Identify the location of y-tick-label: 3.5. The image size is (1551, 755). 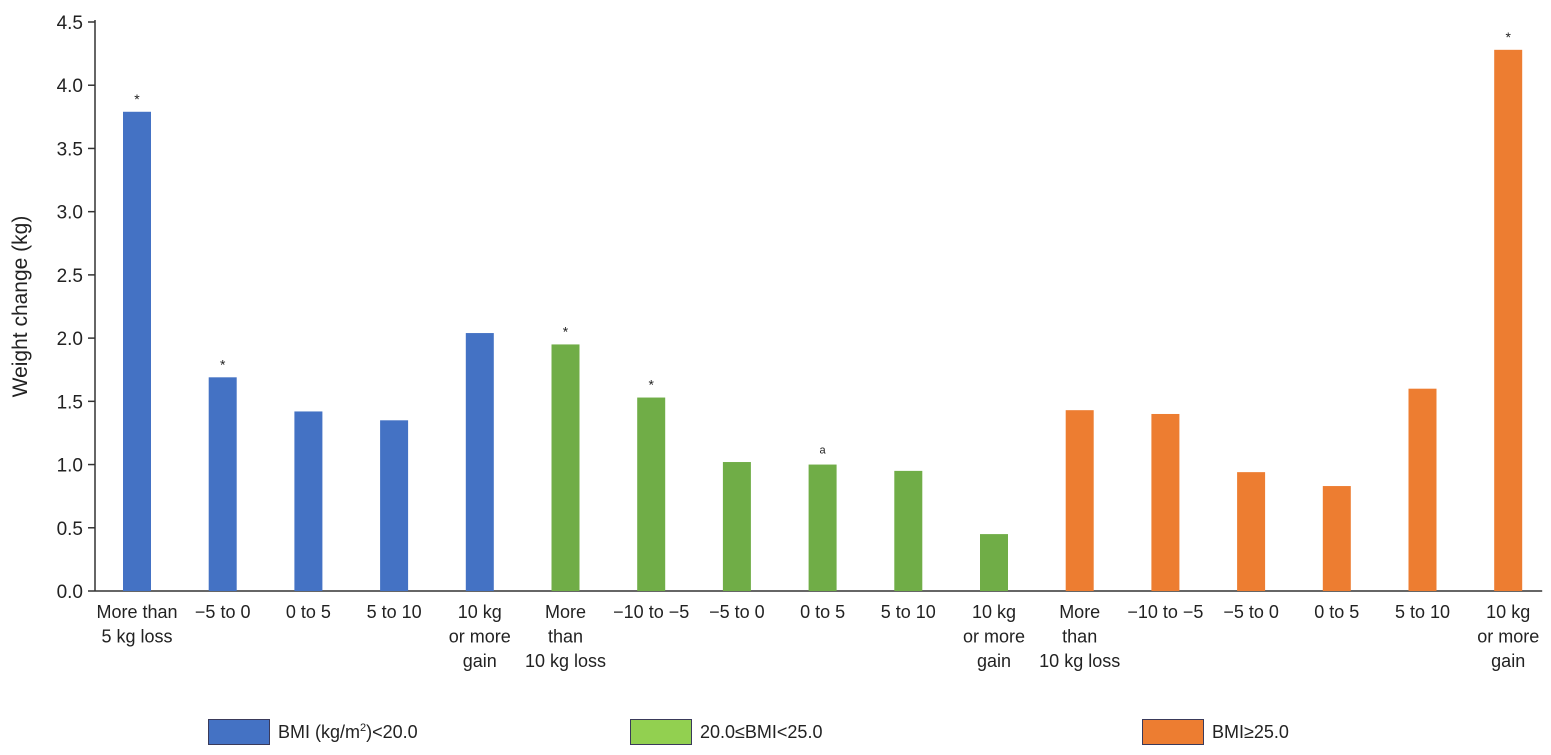
(70, 149).